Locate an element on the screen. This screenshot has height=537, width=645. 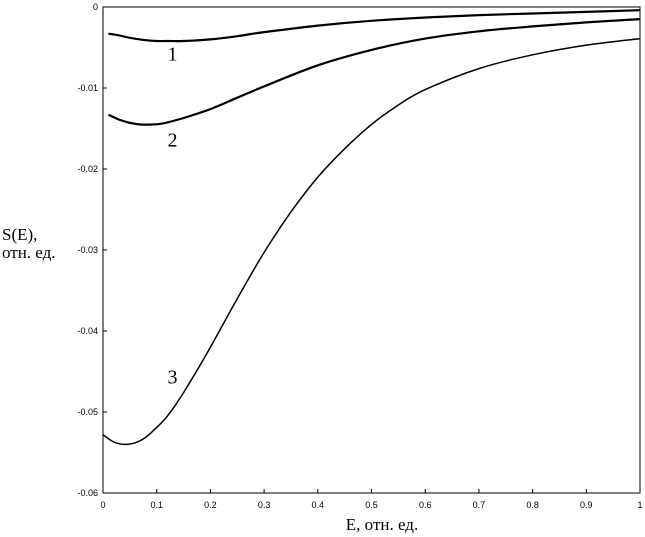
y-tick-label: -0.03 is located at coordinates (87, 250).